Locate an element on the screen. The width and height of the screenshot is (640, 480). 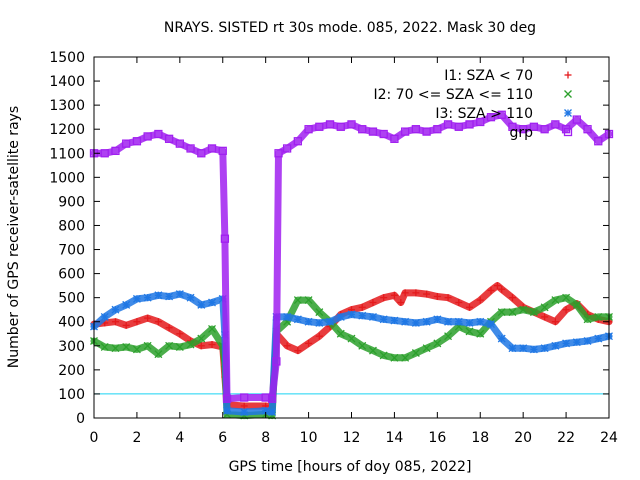
y-tick-label: 1400 is located at coordinates (67, 82).